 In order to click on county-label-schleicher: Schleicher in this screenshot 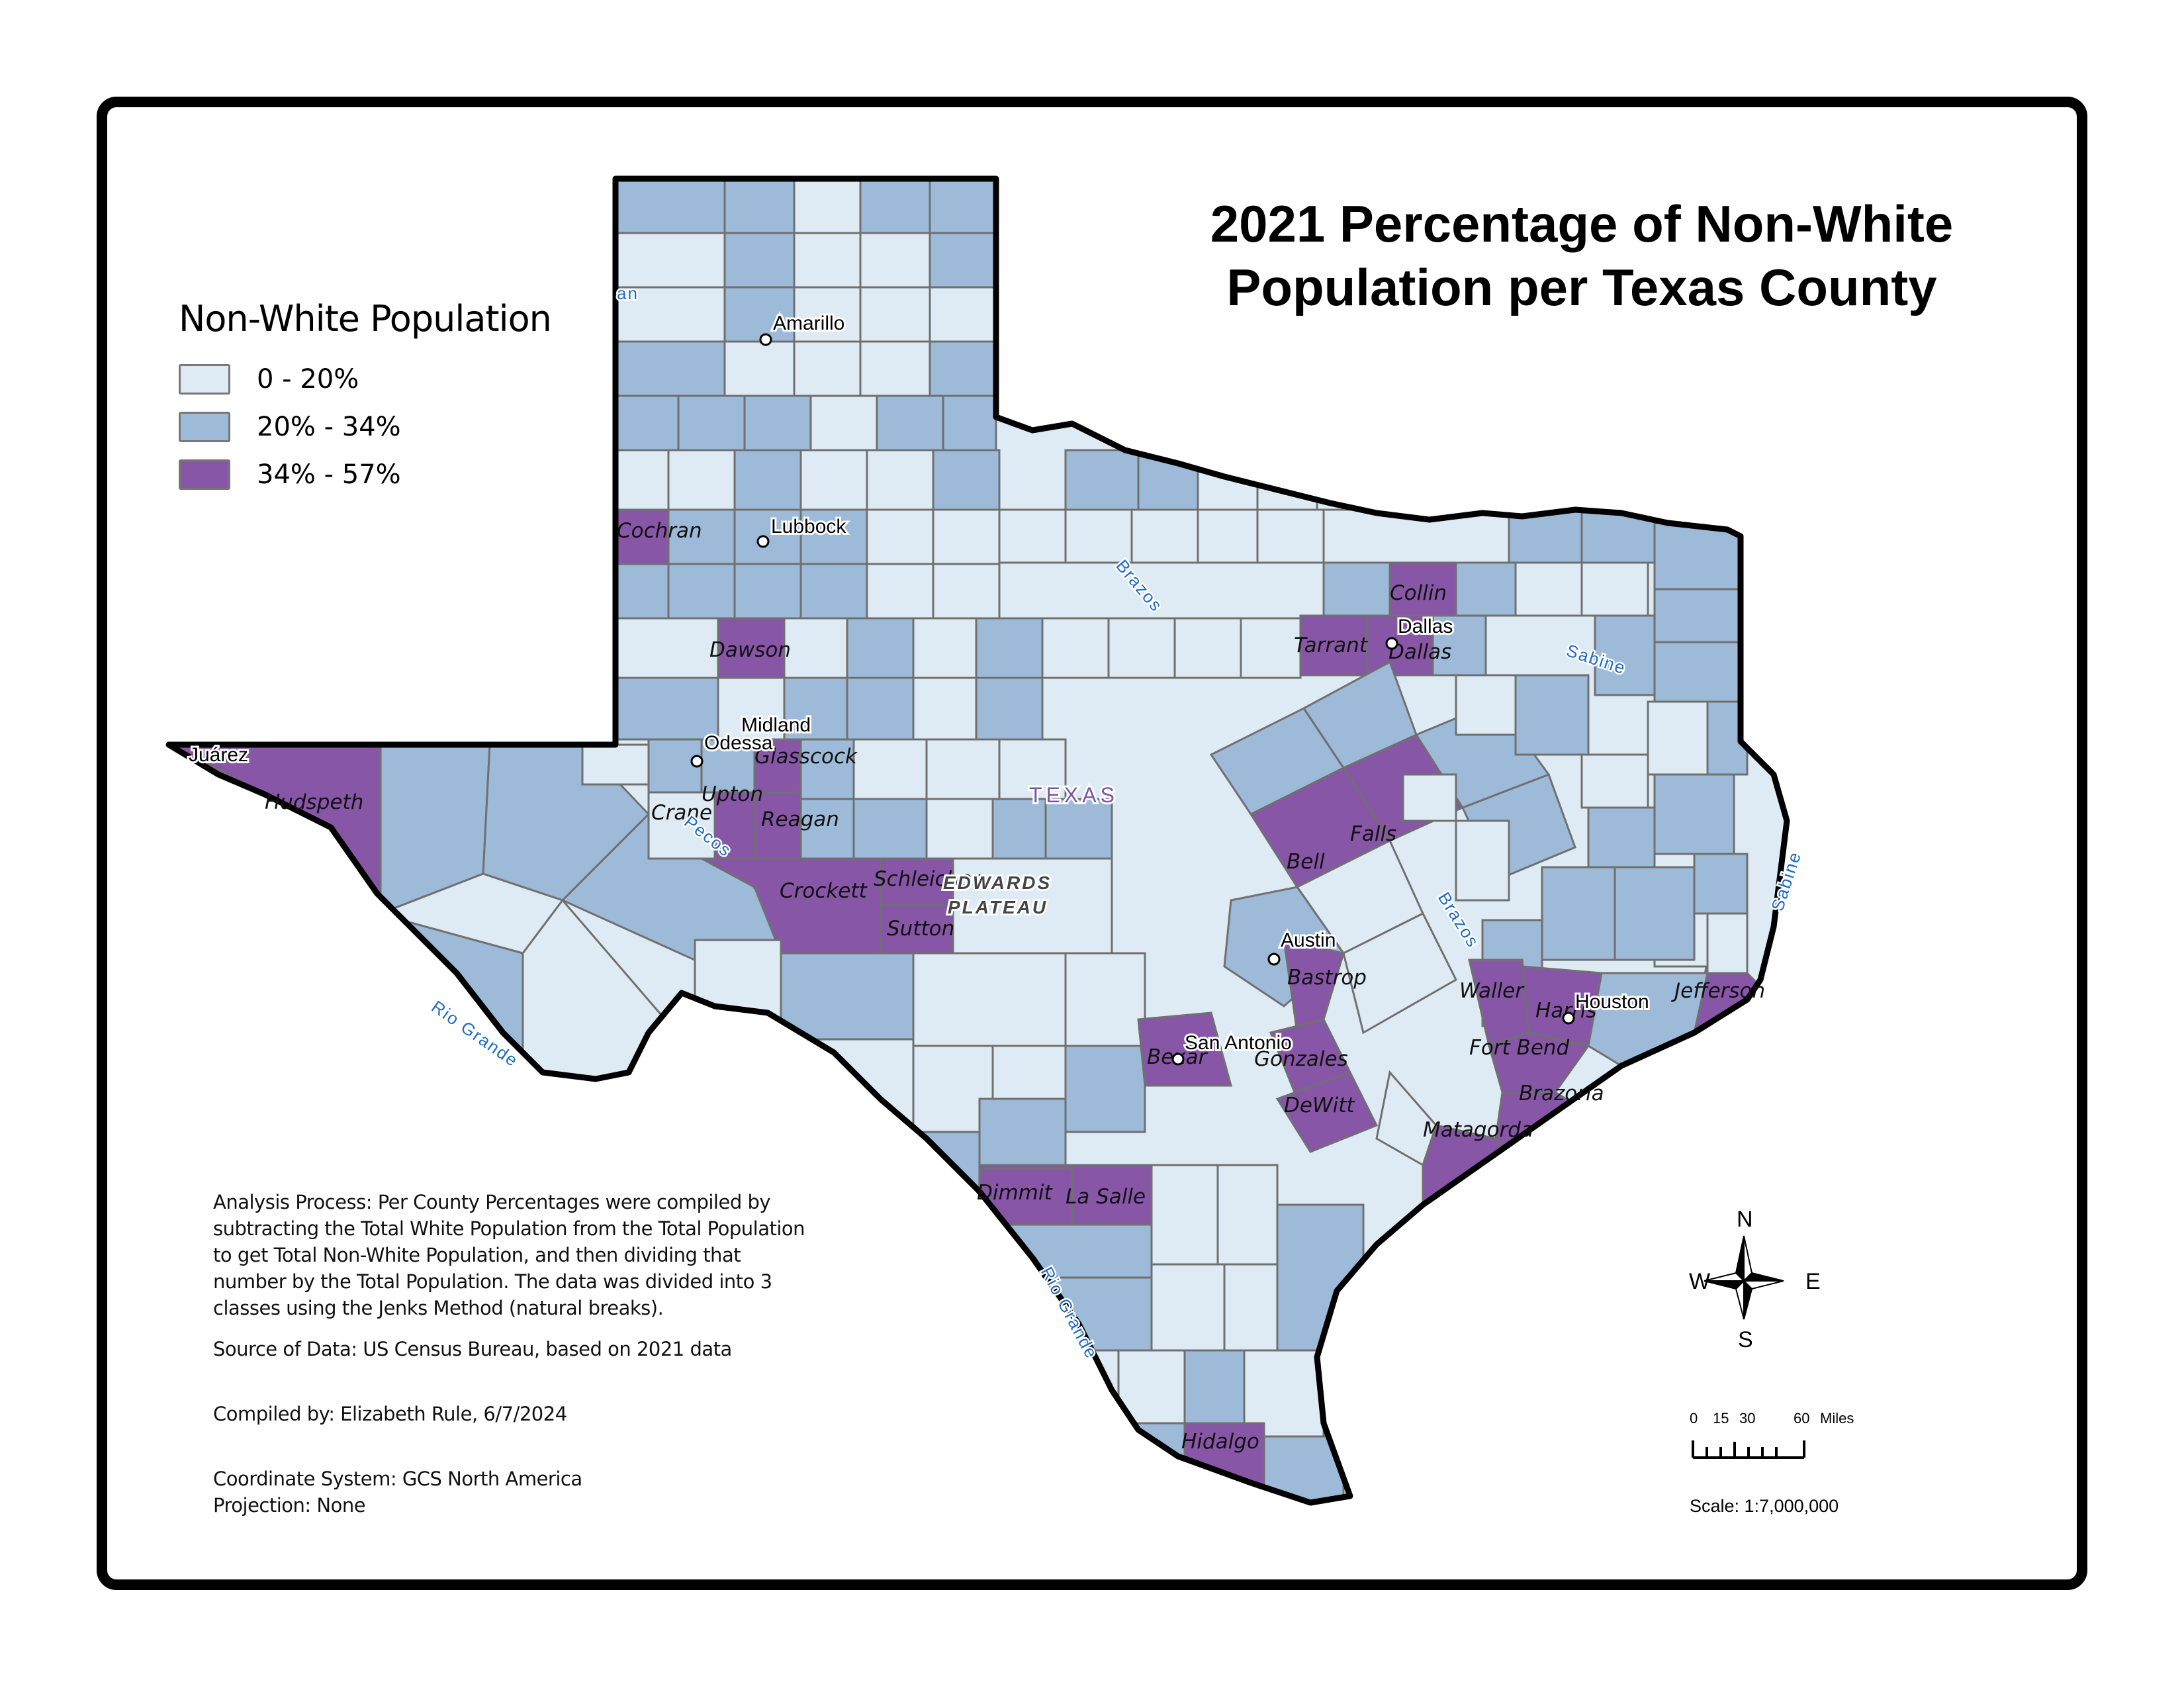, I will do `click(927, 879)`.